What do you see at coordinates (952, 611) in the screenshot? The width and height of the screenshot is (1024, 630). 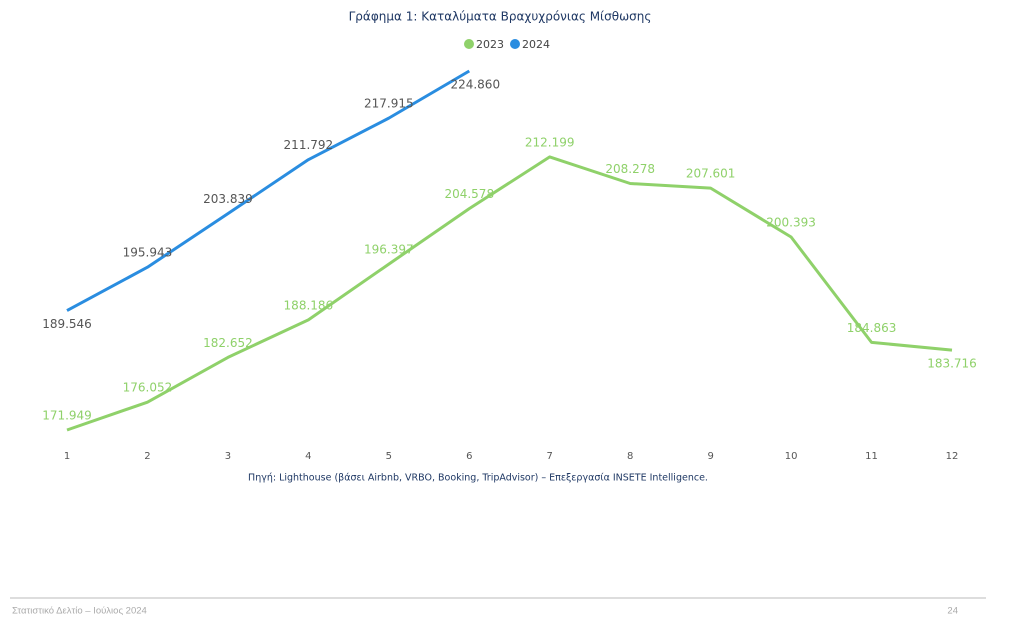 I see `page-number: 24` at bounding box center [952, 611].